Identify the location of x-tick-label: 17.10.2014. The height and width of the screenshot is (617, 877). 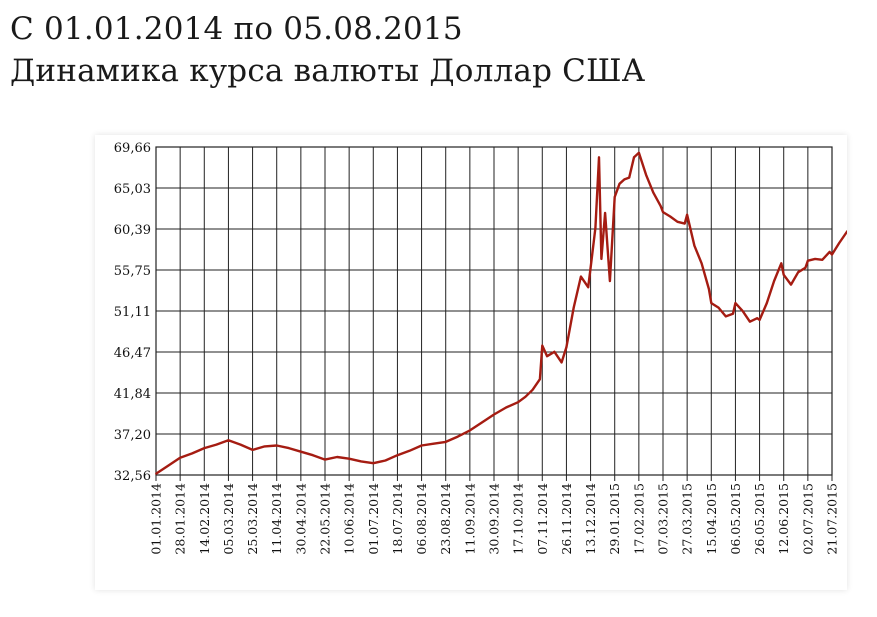
(518, 519).